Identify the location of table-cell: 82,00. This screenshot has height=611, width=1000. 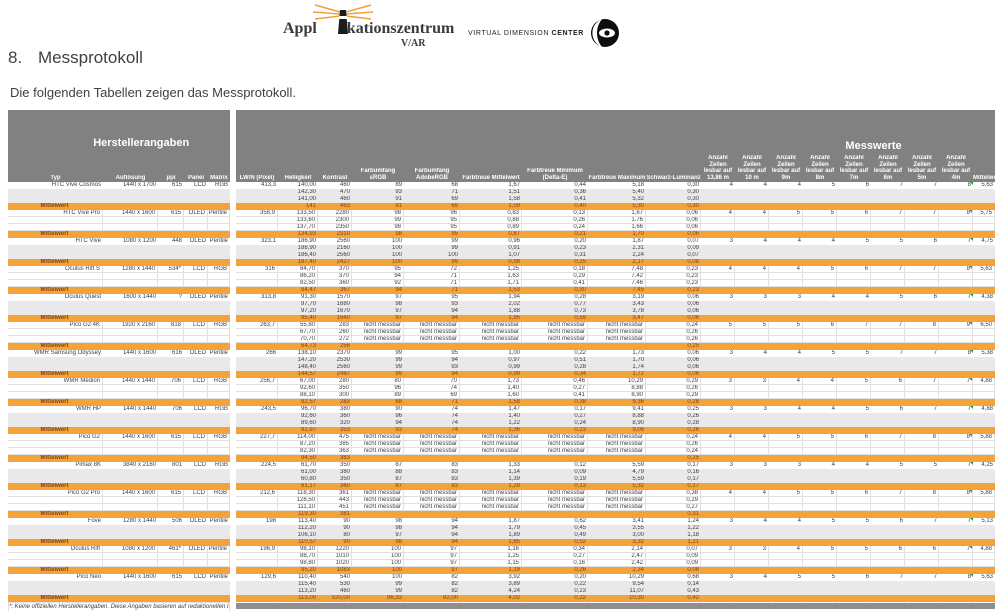
(450, 598).